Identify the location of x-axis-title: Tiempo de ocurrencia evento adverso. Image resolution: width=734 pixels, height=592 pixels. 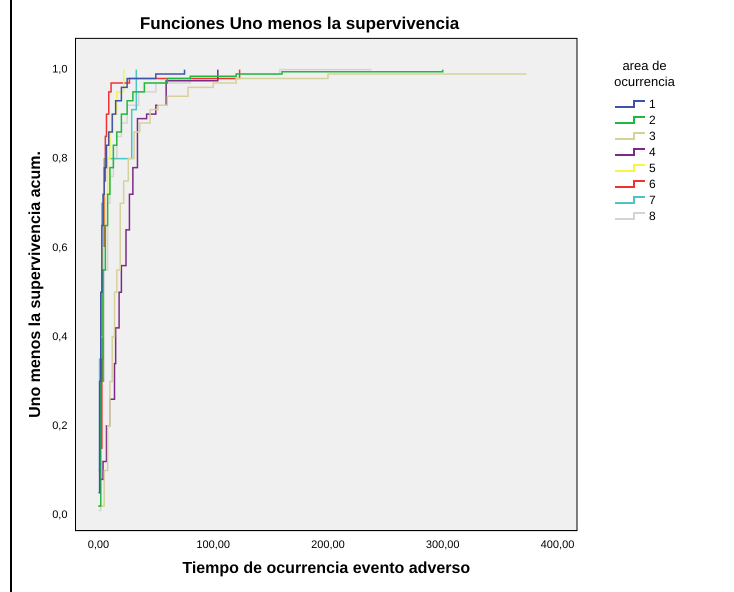
(326, 568).